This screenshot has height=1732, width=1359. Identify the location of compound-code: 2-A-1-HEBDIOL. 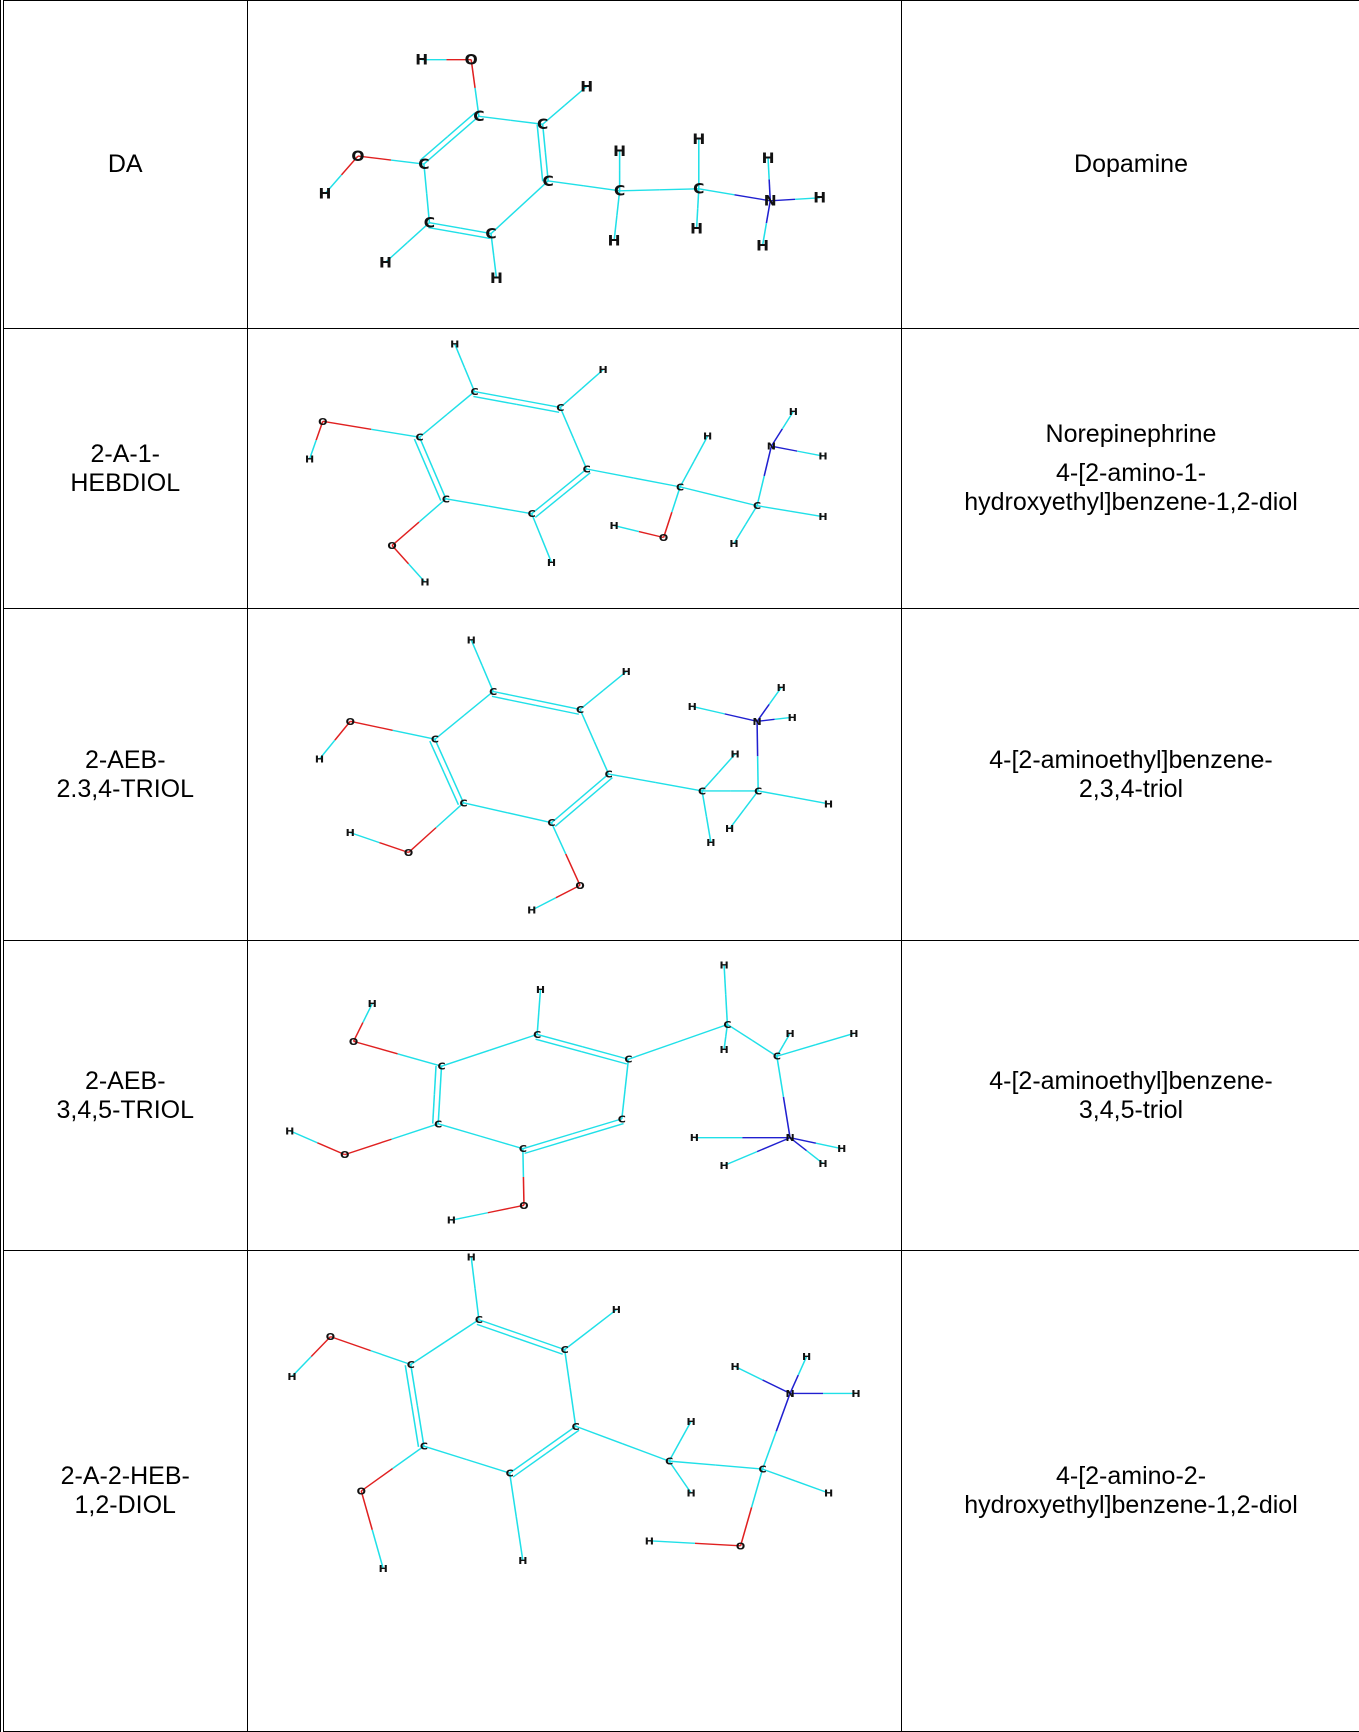
(124, 468).